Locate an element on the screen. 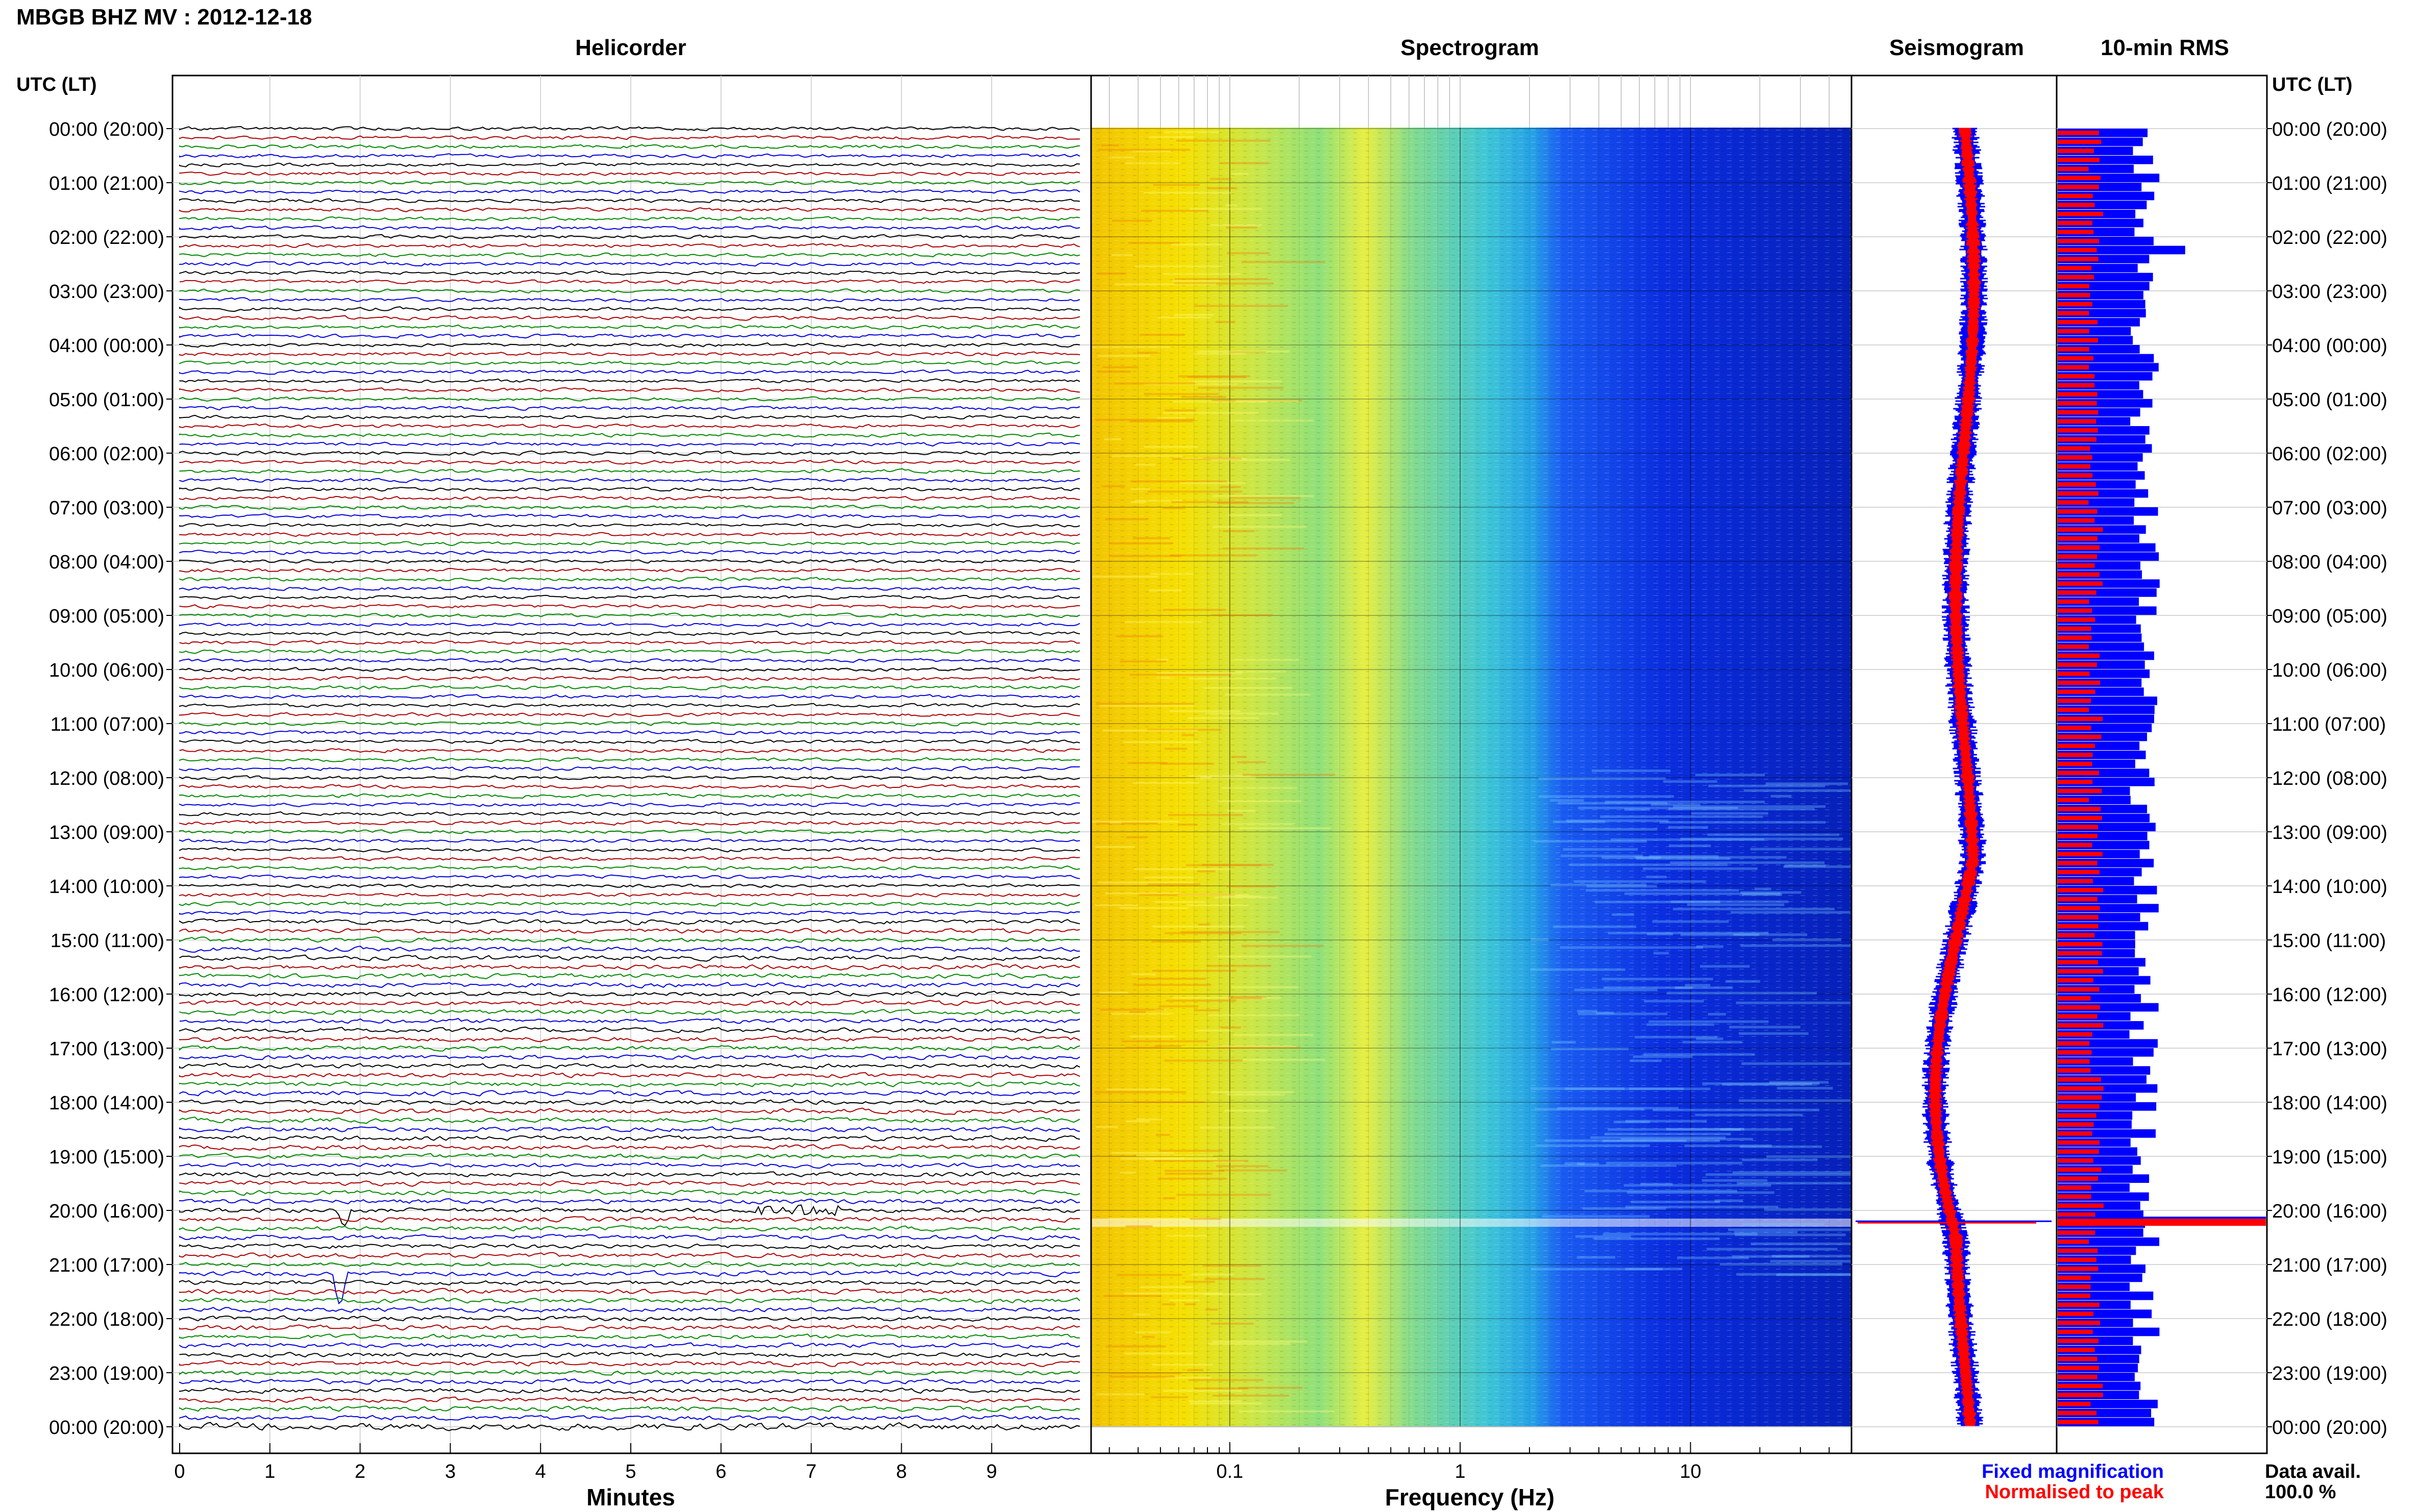 This screenshot has height=1512, width=2419. spectrogram-x-tick-label: 0.1 is located at coordinates (1229, 1471).